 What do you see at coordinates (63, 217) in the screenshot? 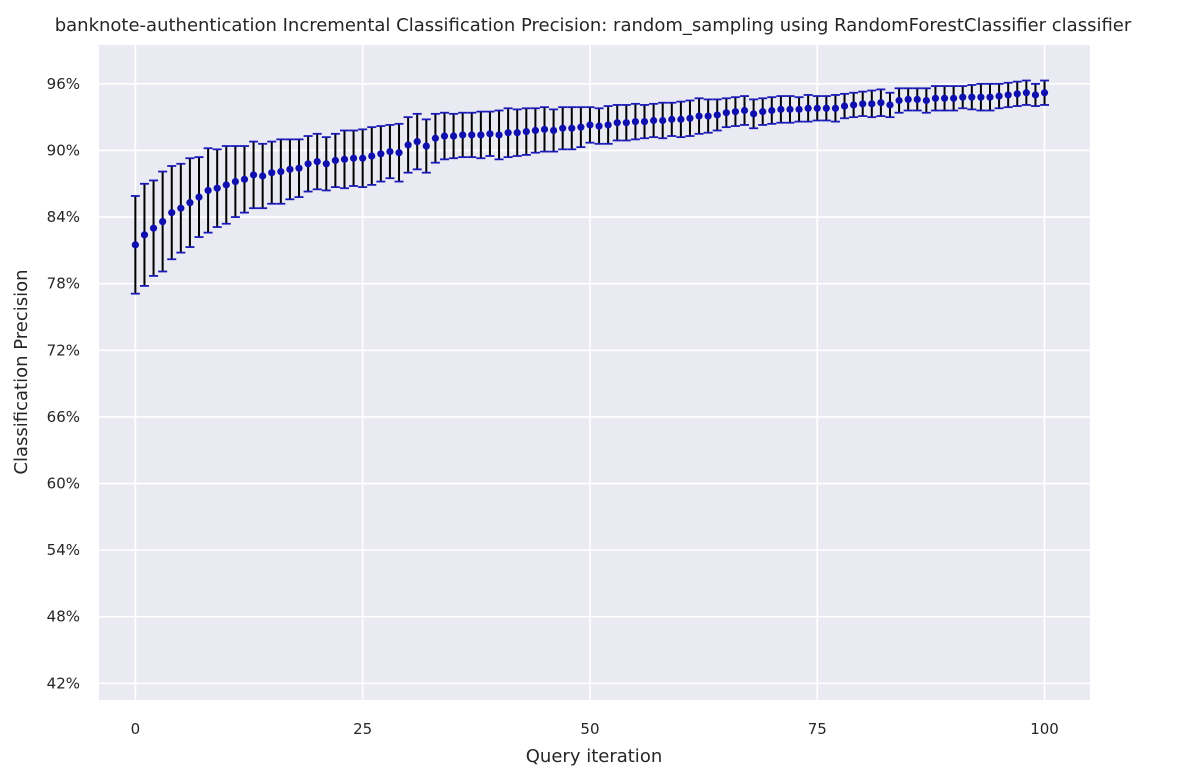
I see `y-tick-label: 84%` at bounding box center [63, 217].